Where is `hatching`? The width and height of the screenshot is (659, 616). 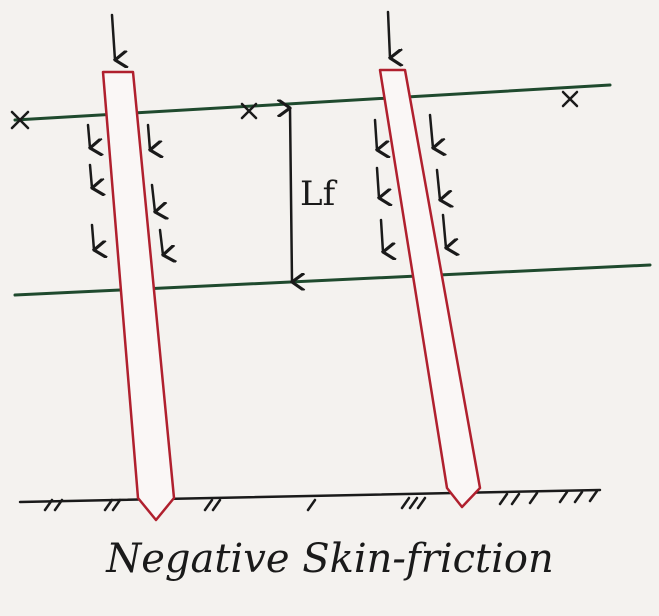 hatching is located at coordinates (321, 500).